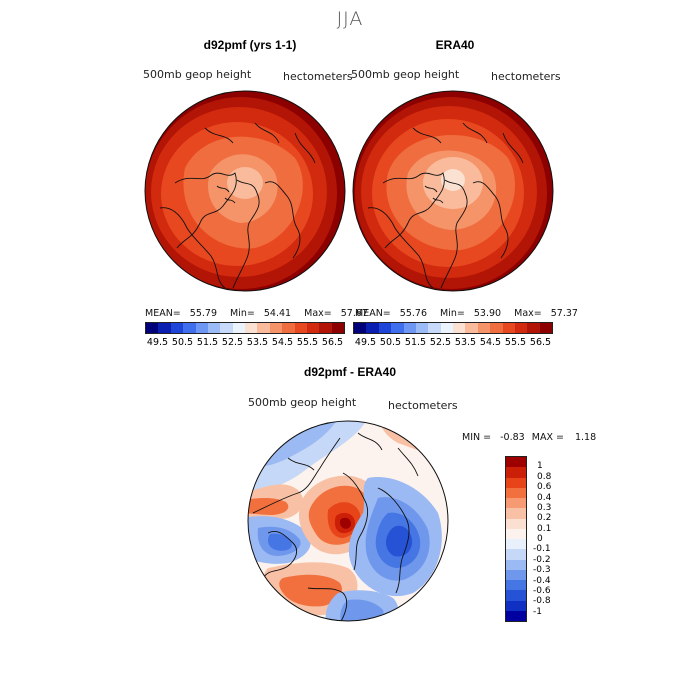  I want to click on panel-1-mean-label: MEAN=, so click(163, 313).